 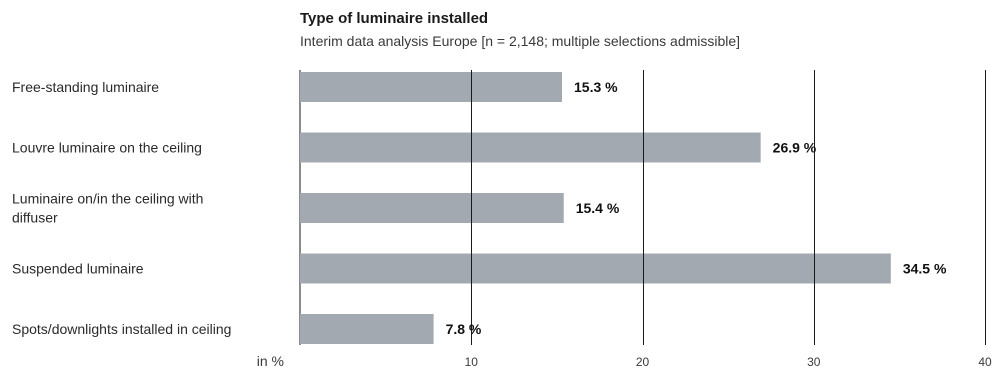 I want to click on value-label-3: 15.4 %, so click(x=598, y=208).